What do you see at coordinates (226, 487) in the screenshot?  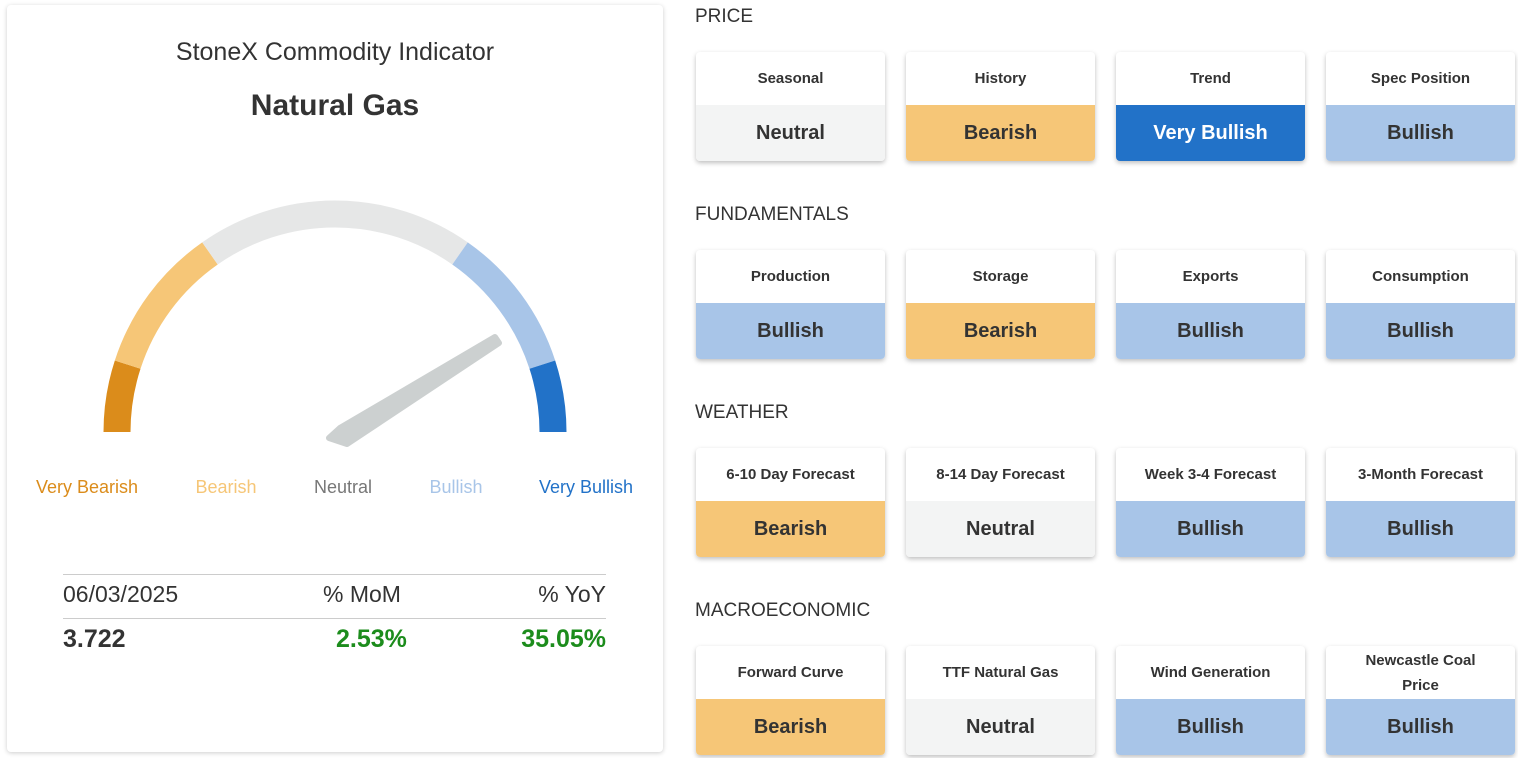 I see `scale-label: Bearish` at bounding box center [226, 487].